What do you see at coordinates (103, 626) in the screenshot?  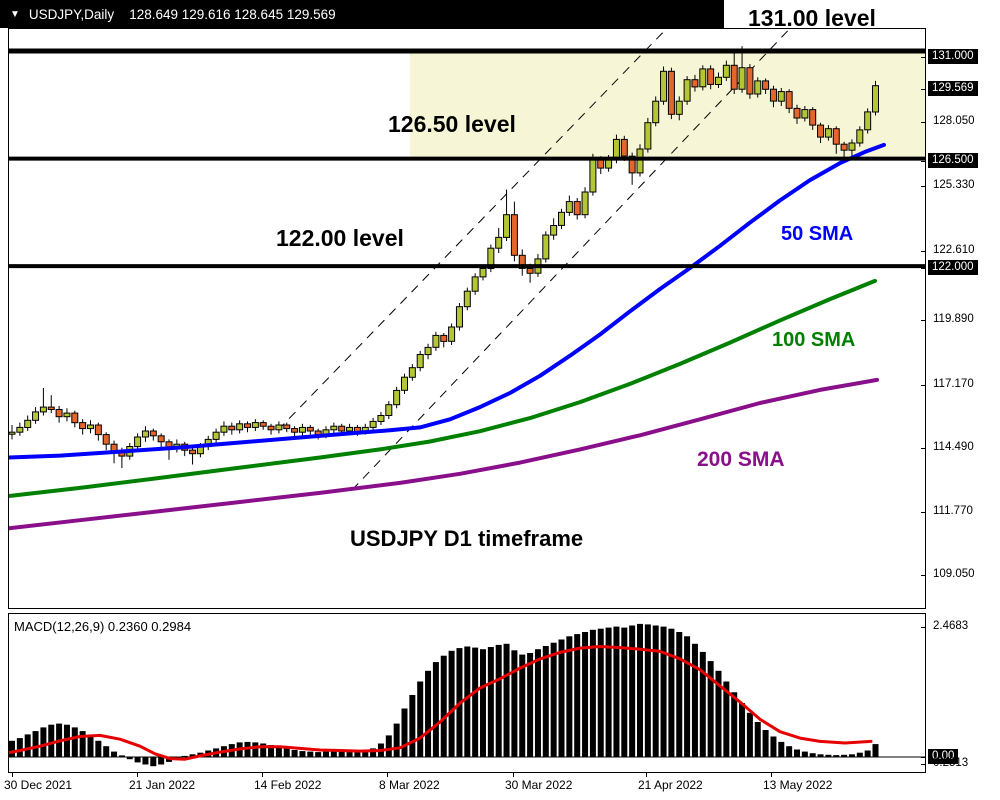 I see `macd-indicator-label: MACD(12,26,9) 0.2360 0.2984` at bounding box center [103, 626].